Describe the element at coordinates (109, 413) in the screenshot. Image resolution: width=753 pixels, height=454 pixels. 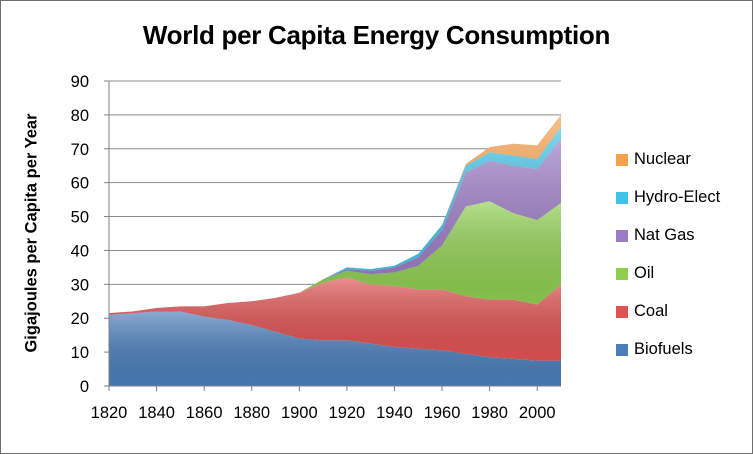
I see `x-tick-label: 1820` at that location.